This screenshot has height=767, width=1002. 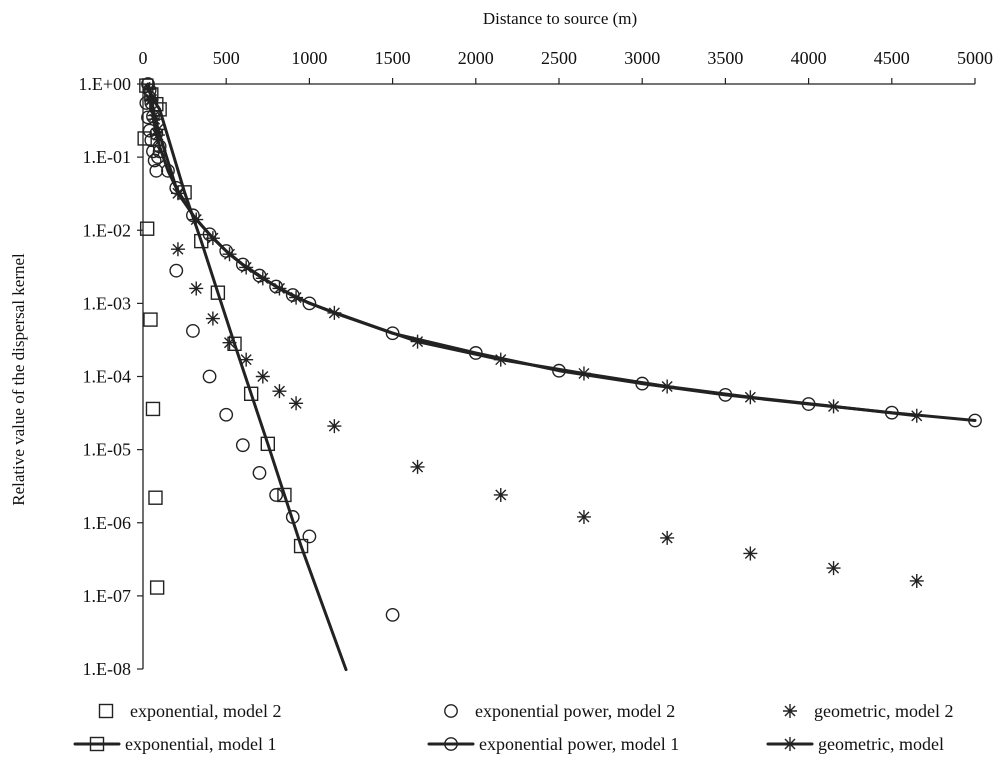 I want to click on y-tick-label: 1.E-05, so click(x=107, y=450).